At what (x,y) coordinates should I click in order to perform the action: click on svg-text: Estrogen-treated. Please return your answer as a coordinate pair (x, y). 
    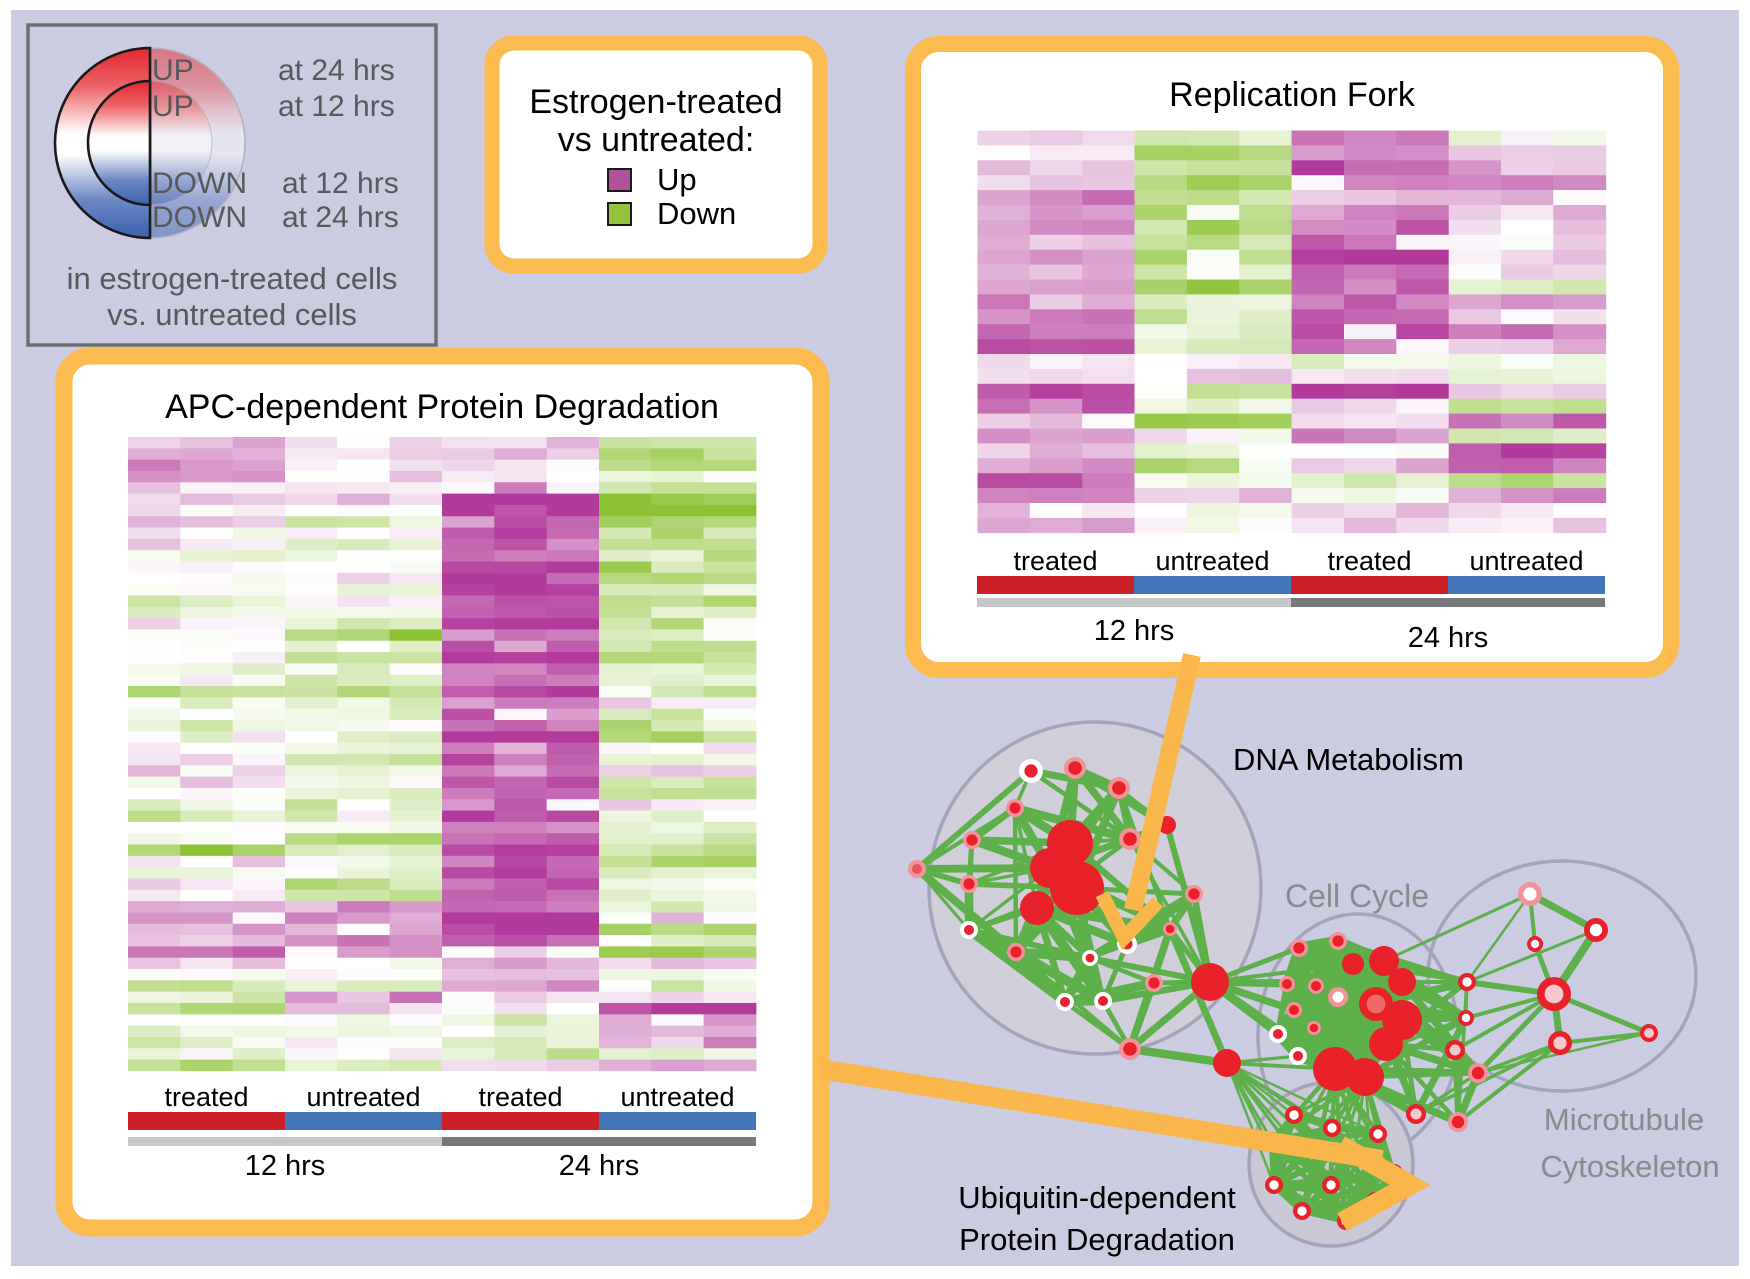
    Looking at the image, I should click on (655, 102).